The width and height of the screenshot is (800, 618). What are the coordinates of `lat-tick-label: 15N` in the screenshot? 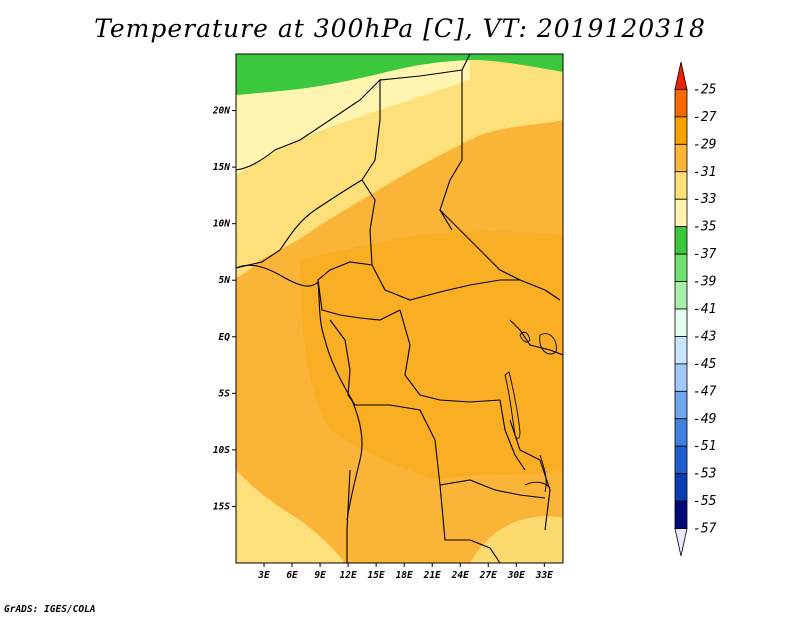 It's located at (221, 167).